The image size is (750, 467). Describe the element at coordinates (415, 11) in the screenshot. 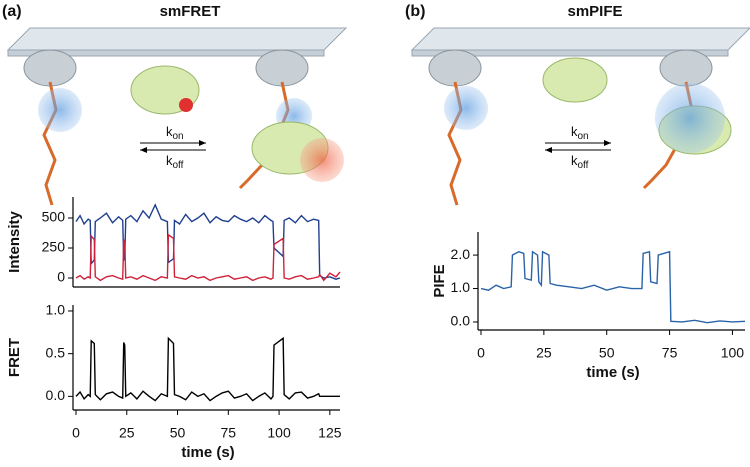

I see `panel-label: (b)` at that location.